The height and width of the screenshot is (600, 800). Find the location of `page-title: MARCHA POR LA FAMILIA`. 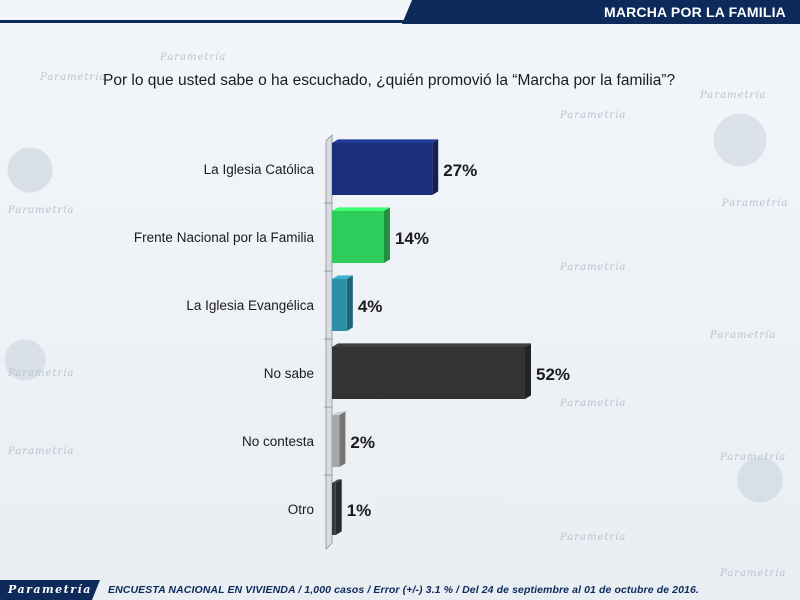

page-title: MARCHA POR LA FAMILIA is located at coordinates (694, 12).